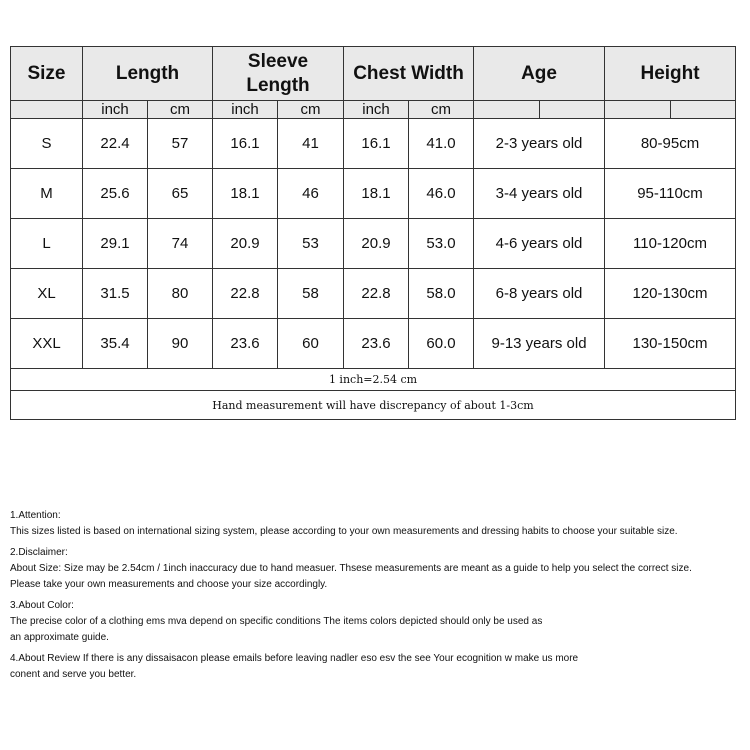 This screenshot has height=750, width=750. Describe the element at coordinates (539, 343) in the screenshot. I see `table-cell: 9-13 years old` at that location.